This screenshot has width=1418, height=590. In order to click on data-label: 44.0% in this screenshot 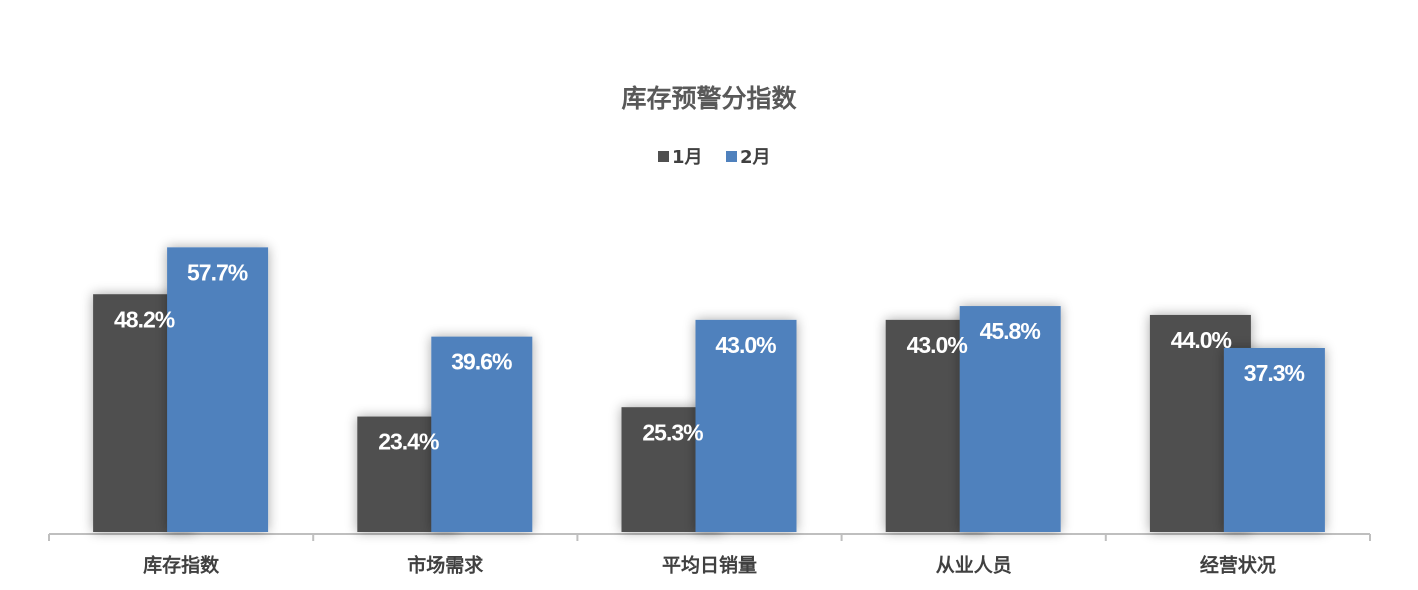, I will do `click(1201, 340)`.